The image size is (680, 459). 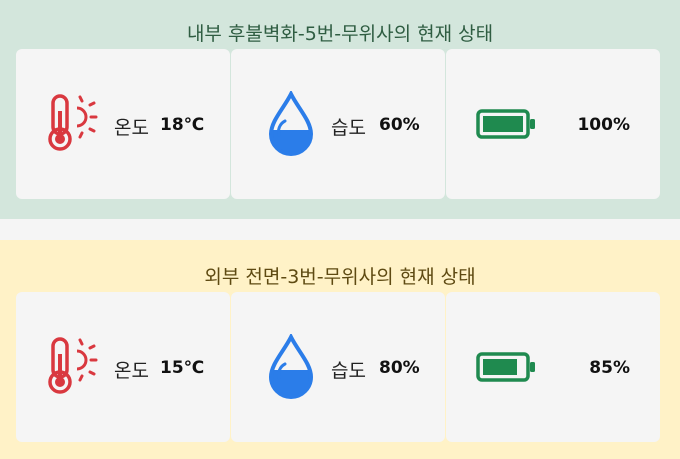 I want to click on humidity-card: 습도 80%, so click(x=338, y=367).